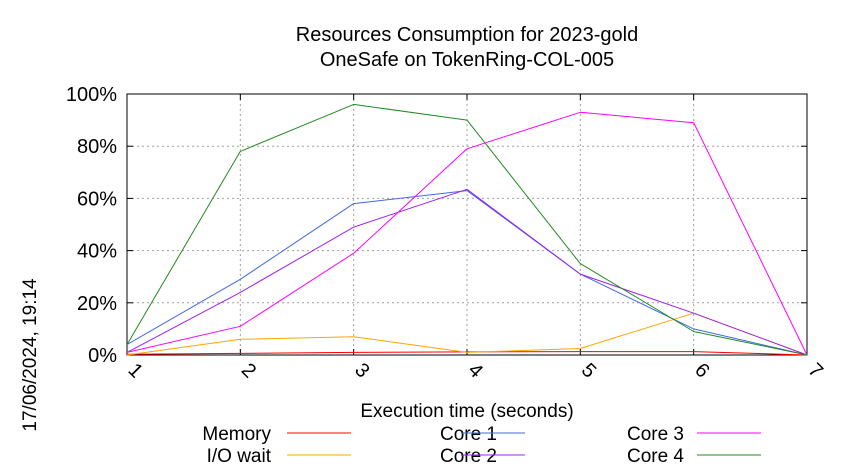 This screenshot has height=475, width=850. Describe the element at coordinates (475, 370) in the screenshot. I see `x-tick-label-3: 4` at that location.